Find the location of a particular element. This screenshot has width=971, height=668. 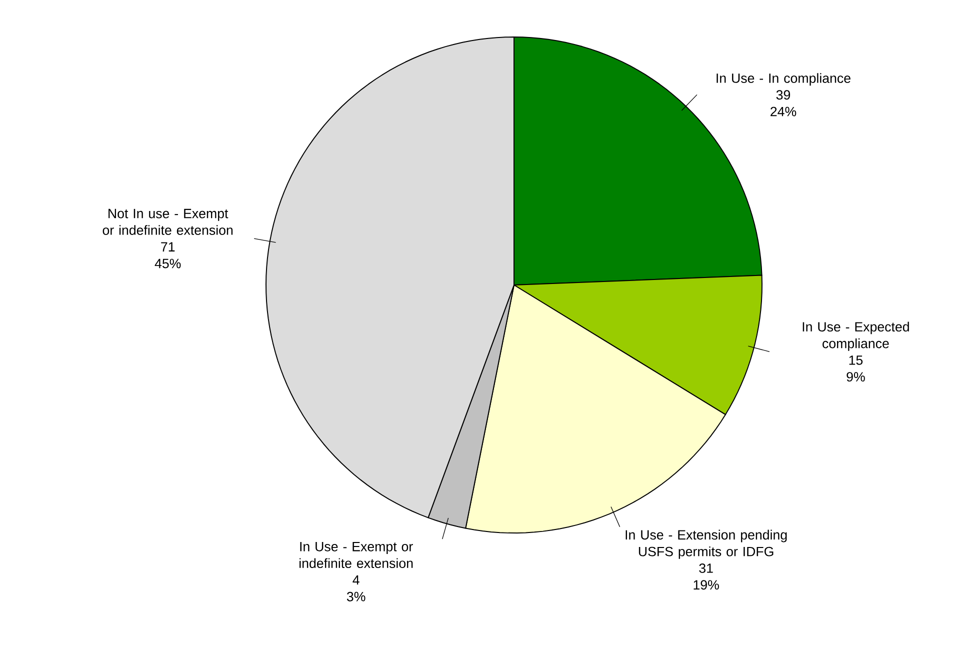

slice-label: In Use - In compliance is located at coordinates (783, 79).